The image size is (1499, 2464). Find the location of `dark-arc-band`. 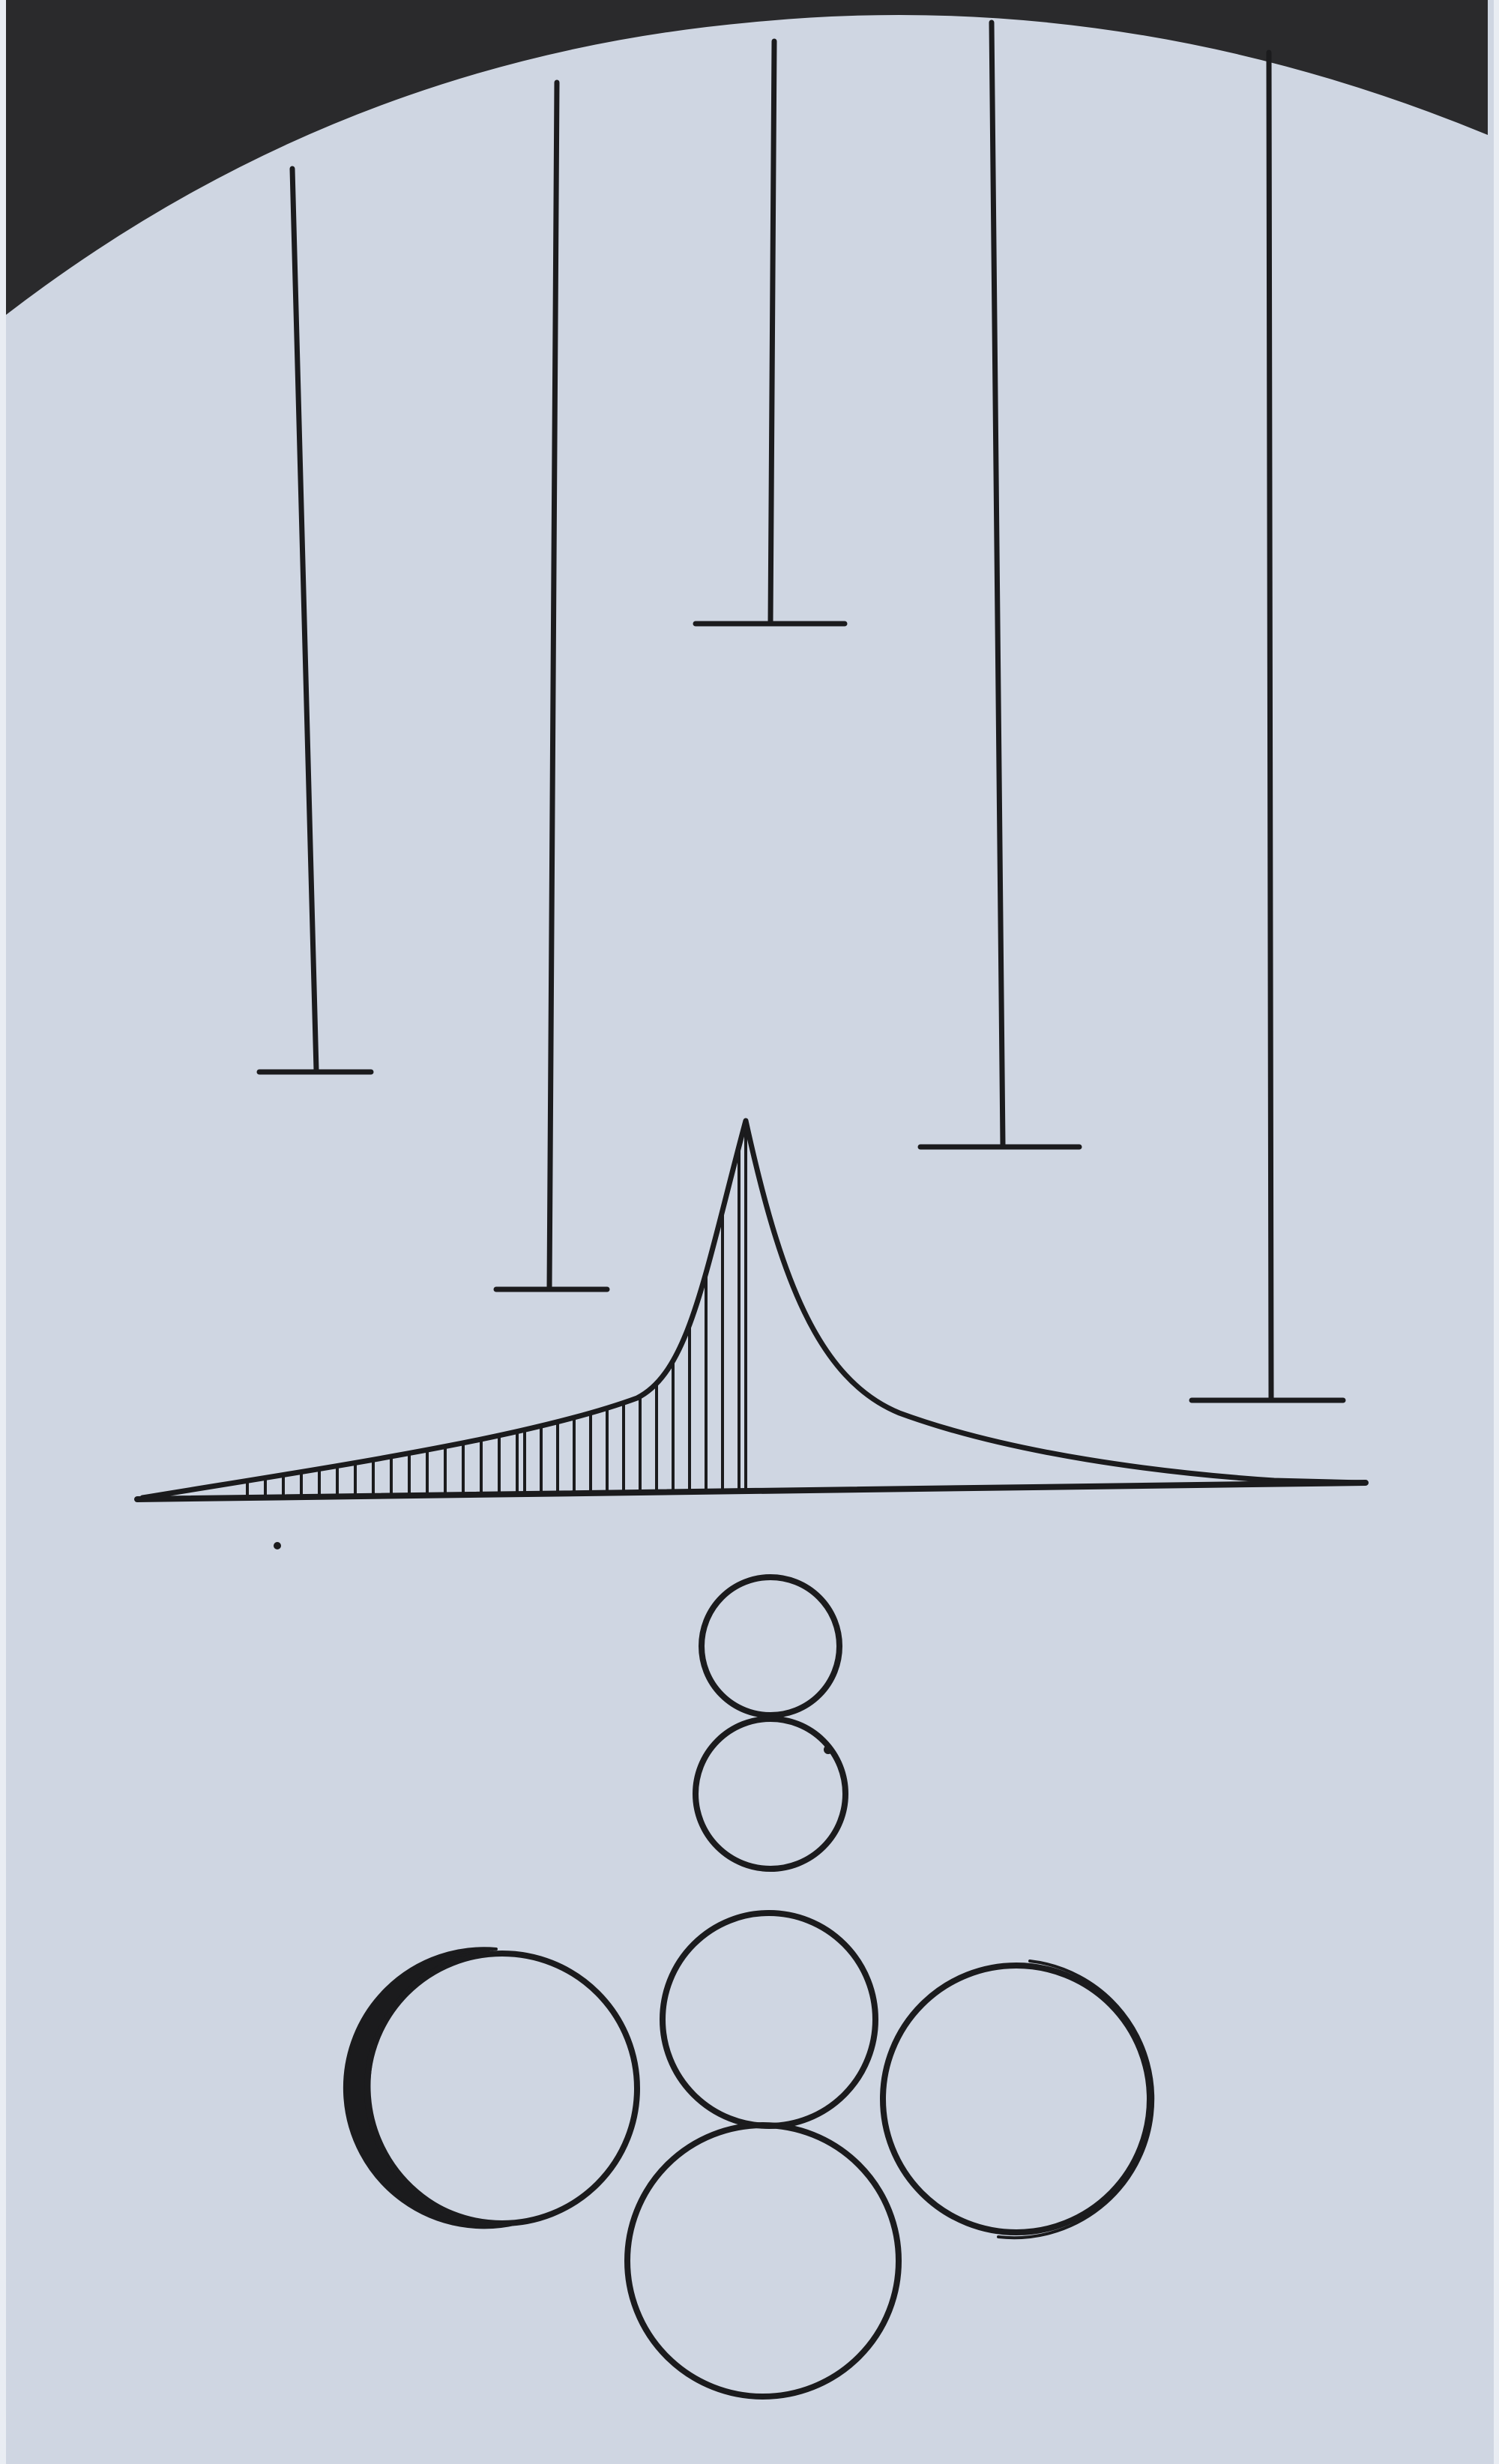

dark-arc-band is located at coordinates (747, 157).